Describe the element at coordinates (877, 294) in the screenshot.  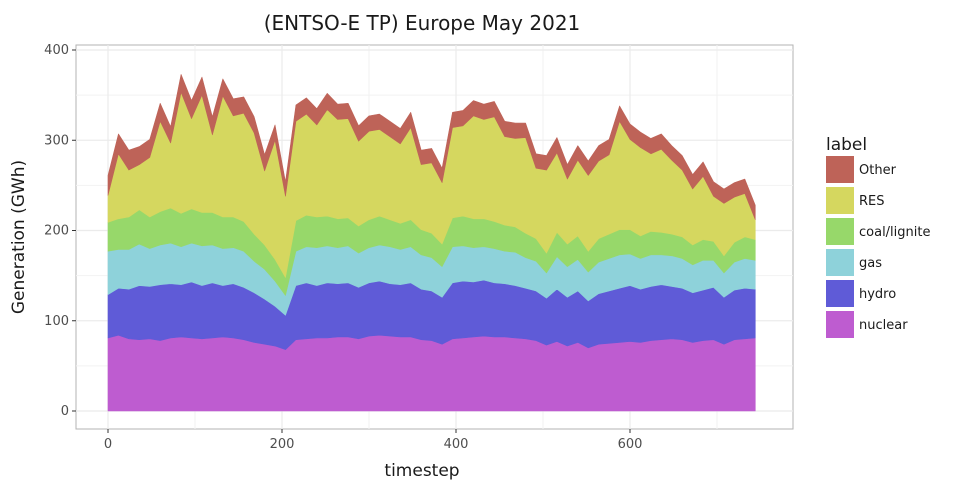
I see `legend-label: hydro` at that location.